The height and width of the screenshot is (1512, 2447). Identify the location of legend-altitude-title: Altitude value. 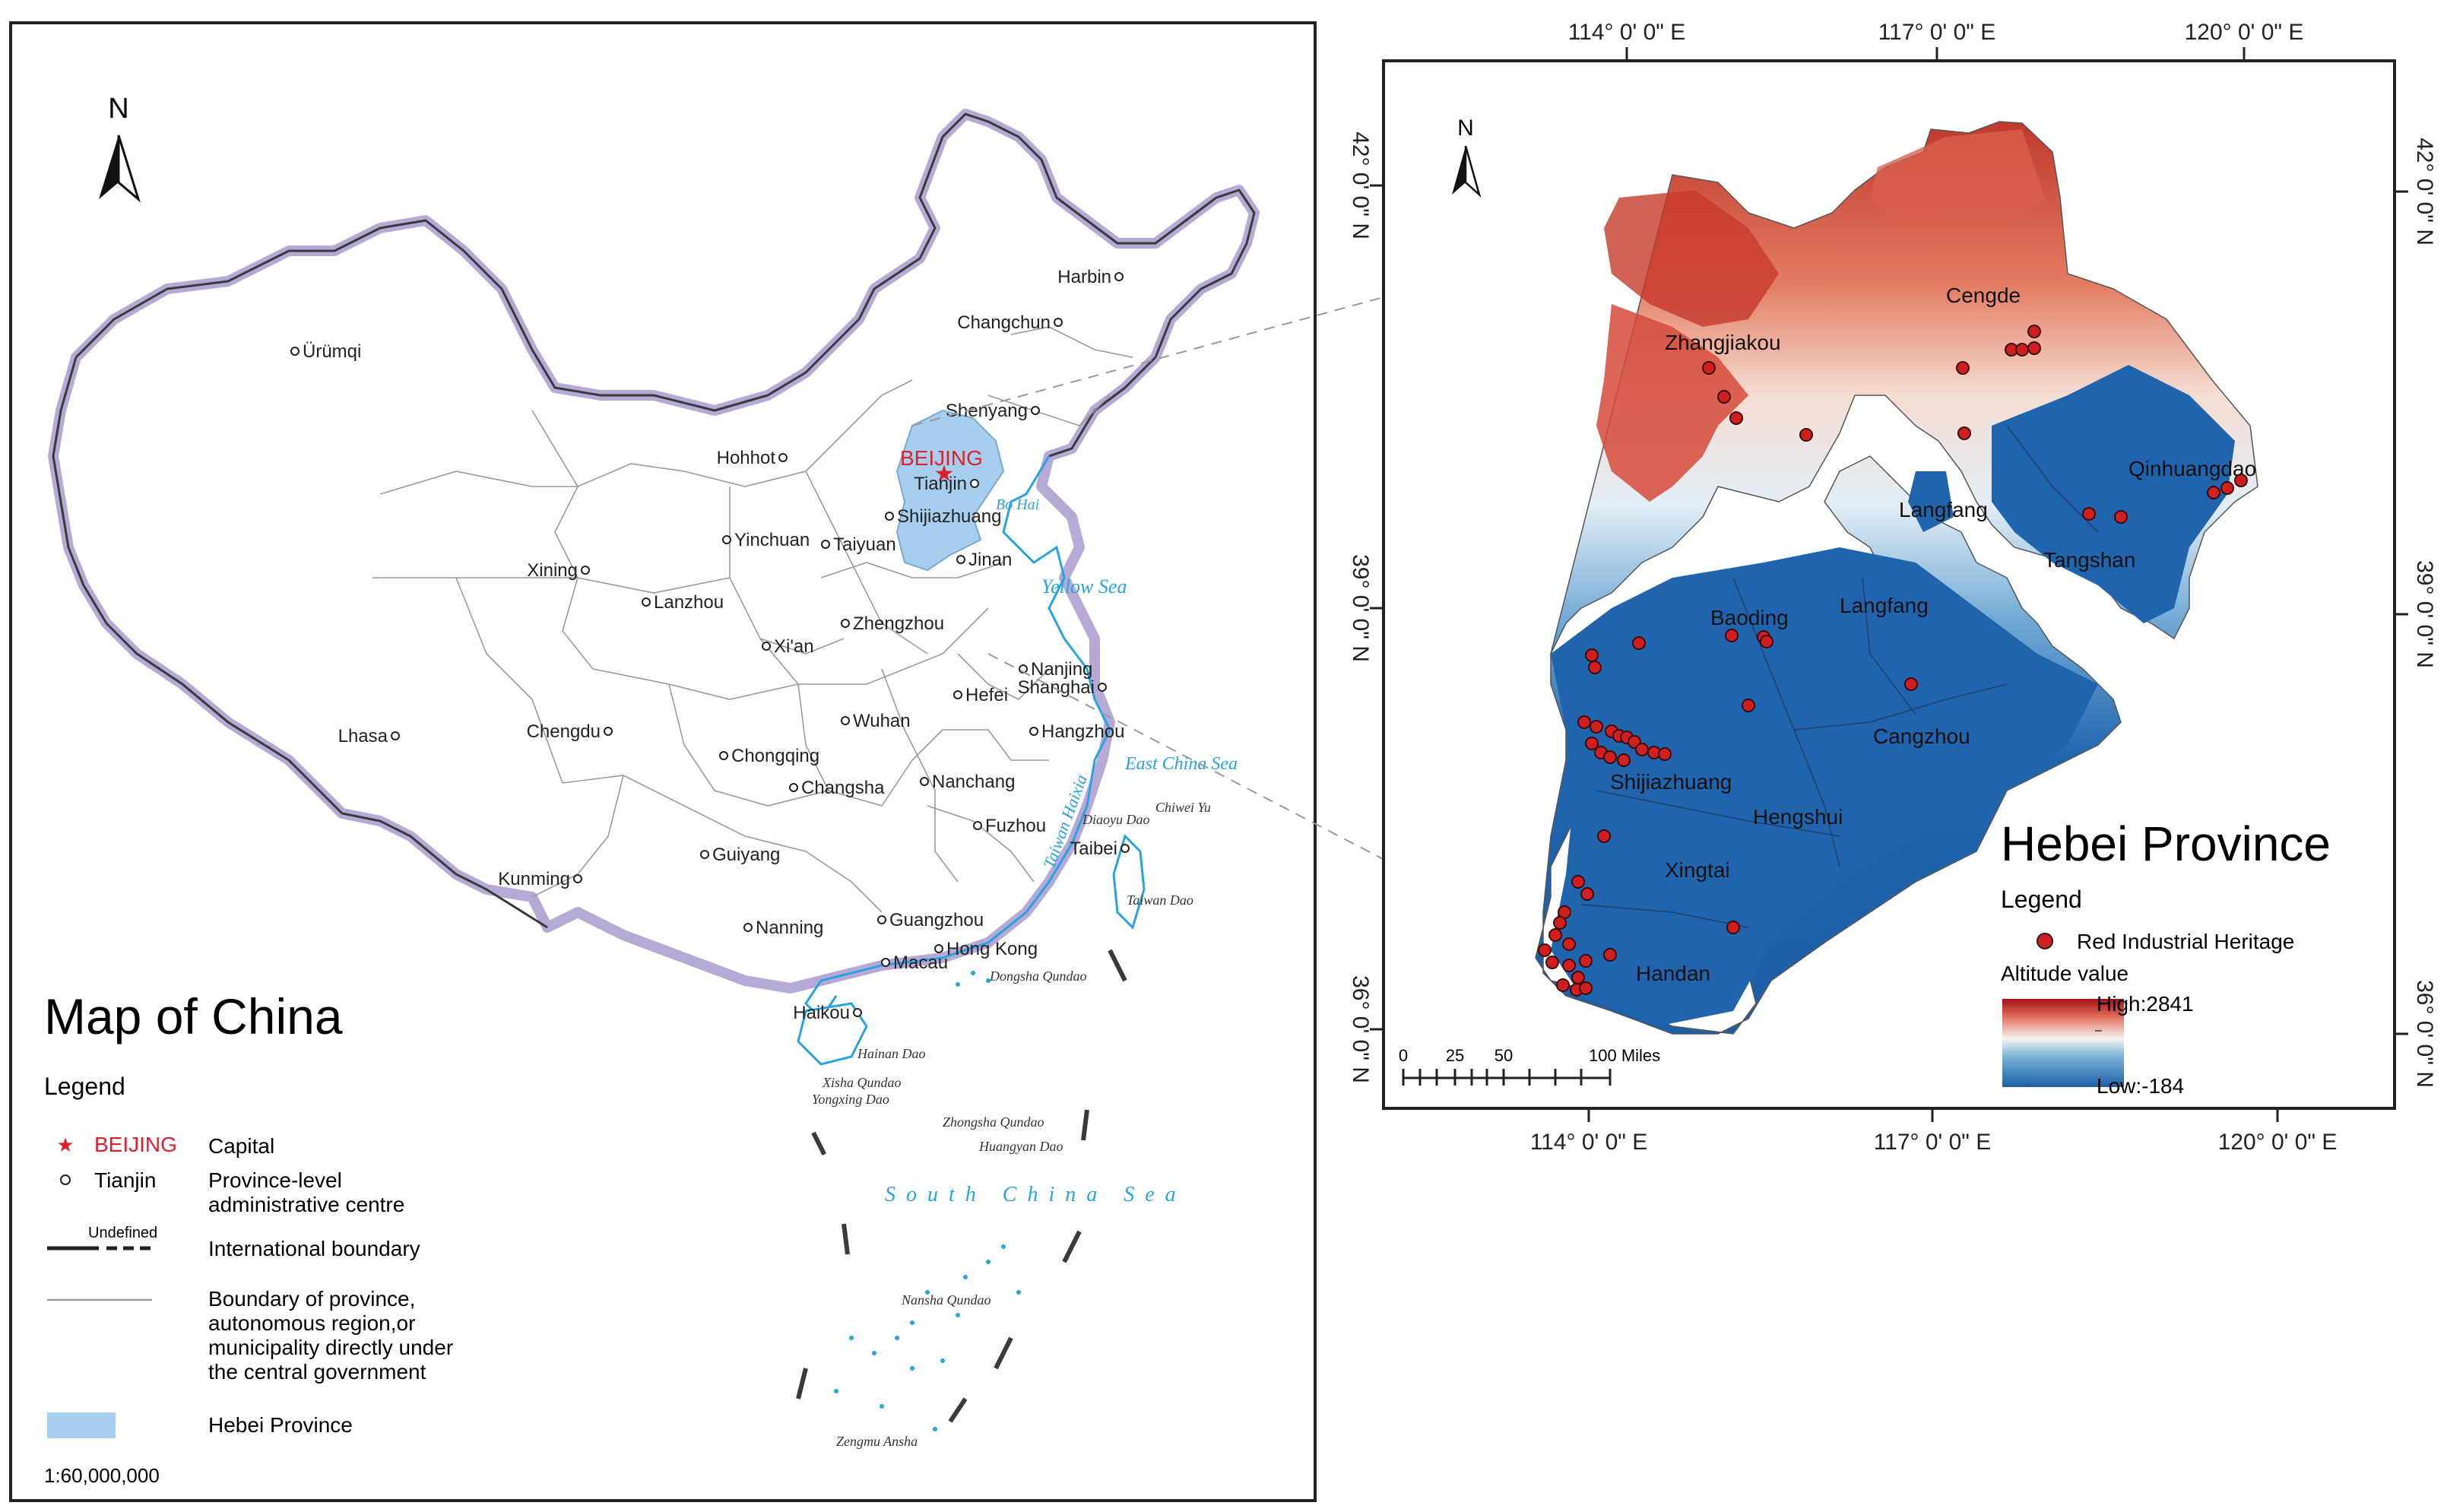
(2064, 973).